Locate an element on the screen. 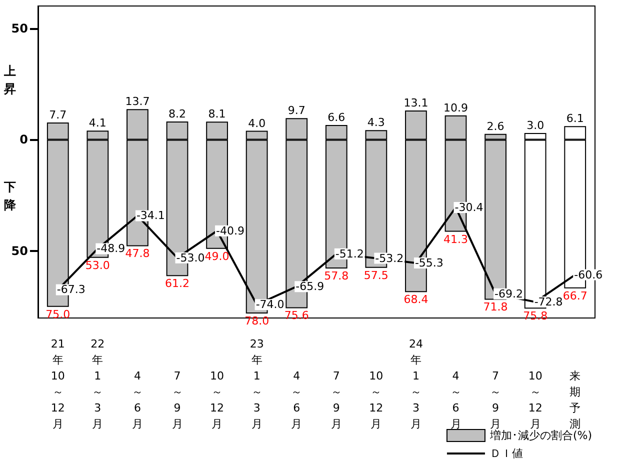 This screenshot has height=468, width=617. data-label: -72.8 is located at coordinates (548, 301).